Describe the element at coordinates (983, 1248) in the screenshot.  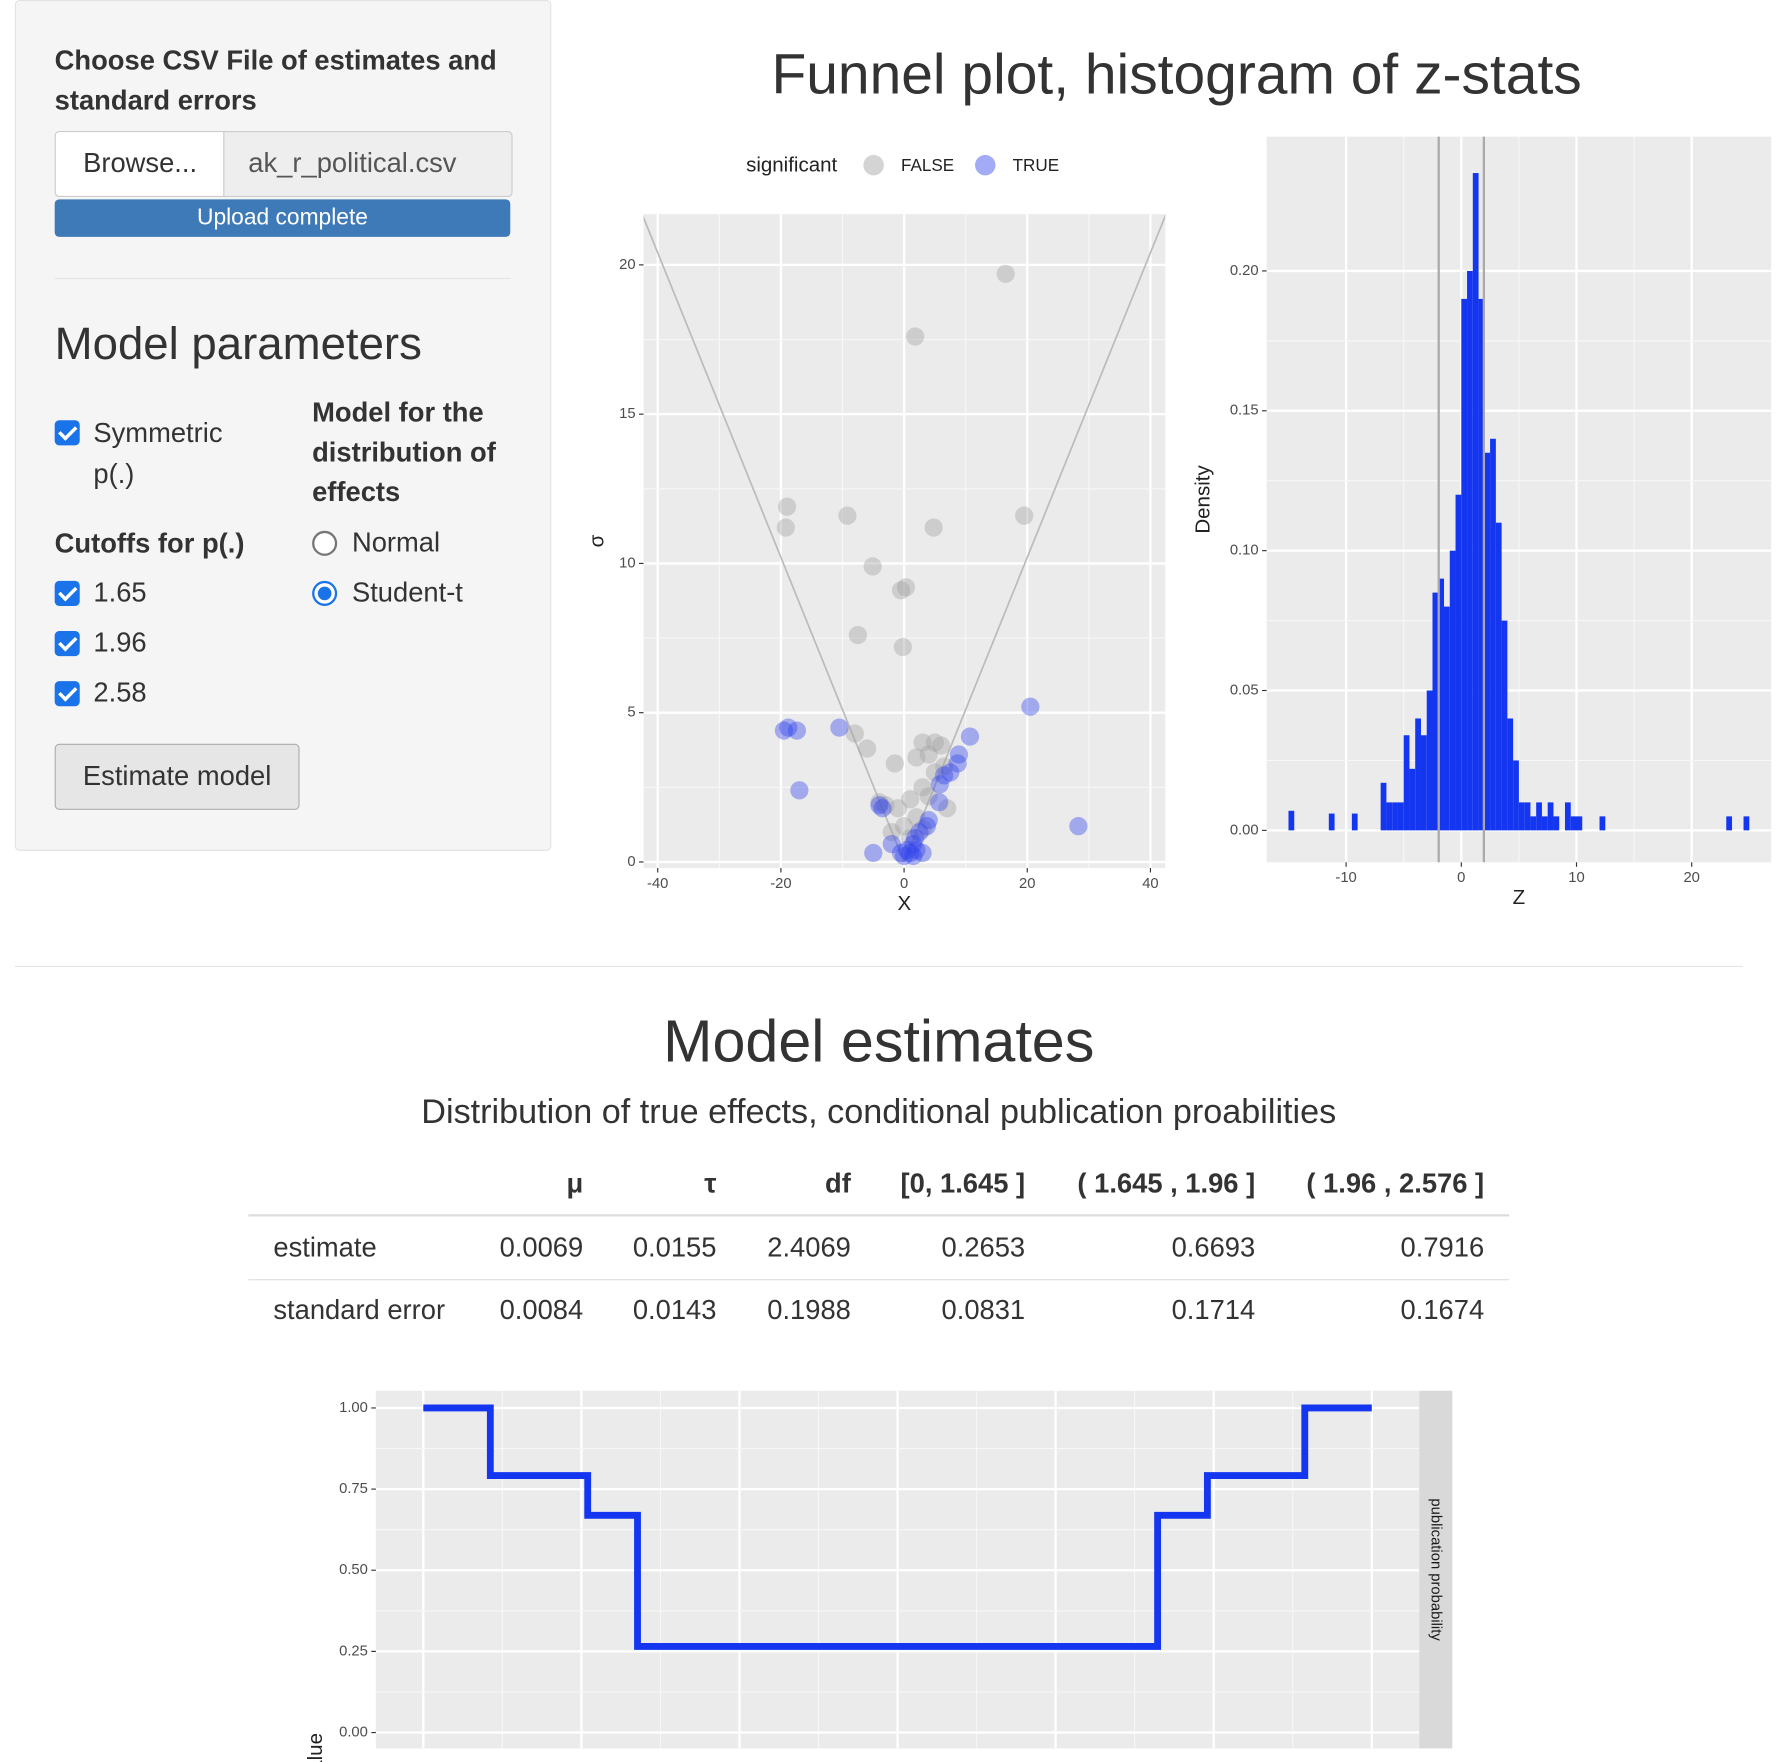
I see `table-cell: 0.2653` at that location.